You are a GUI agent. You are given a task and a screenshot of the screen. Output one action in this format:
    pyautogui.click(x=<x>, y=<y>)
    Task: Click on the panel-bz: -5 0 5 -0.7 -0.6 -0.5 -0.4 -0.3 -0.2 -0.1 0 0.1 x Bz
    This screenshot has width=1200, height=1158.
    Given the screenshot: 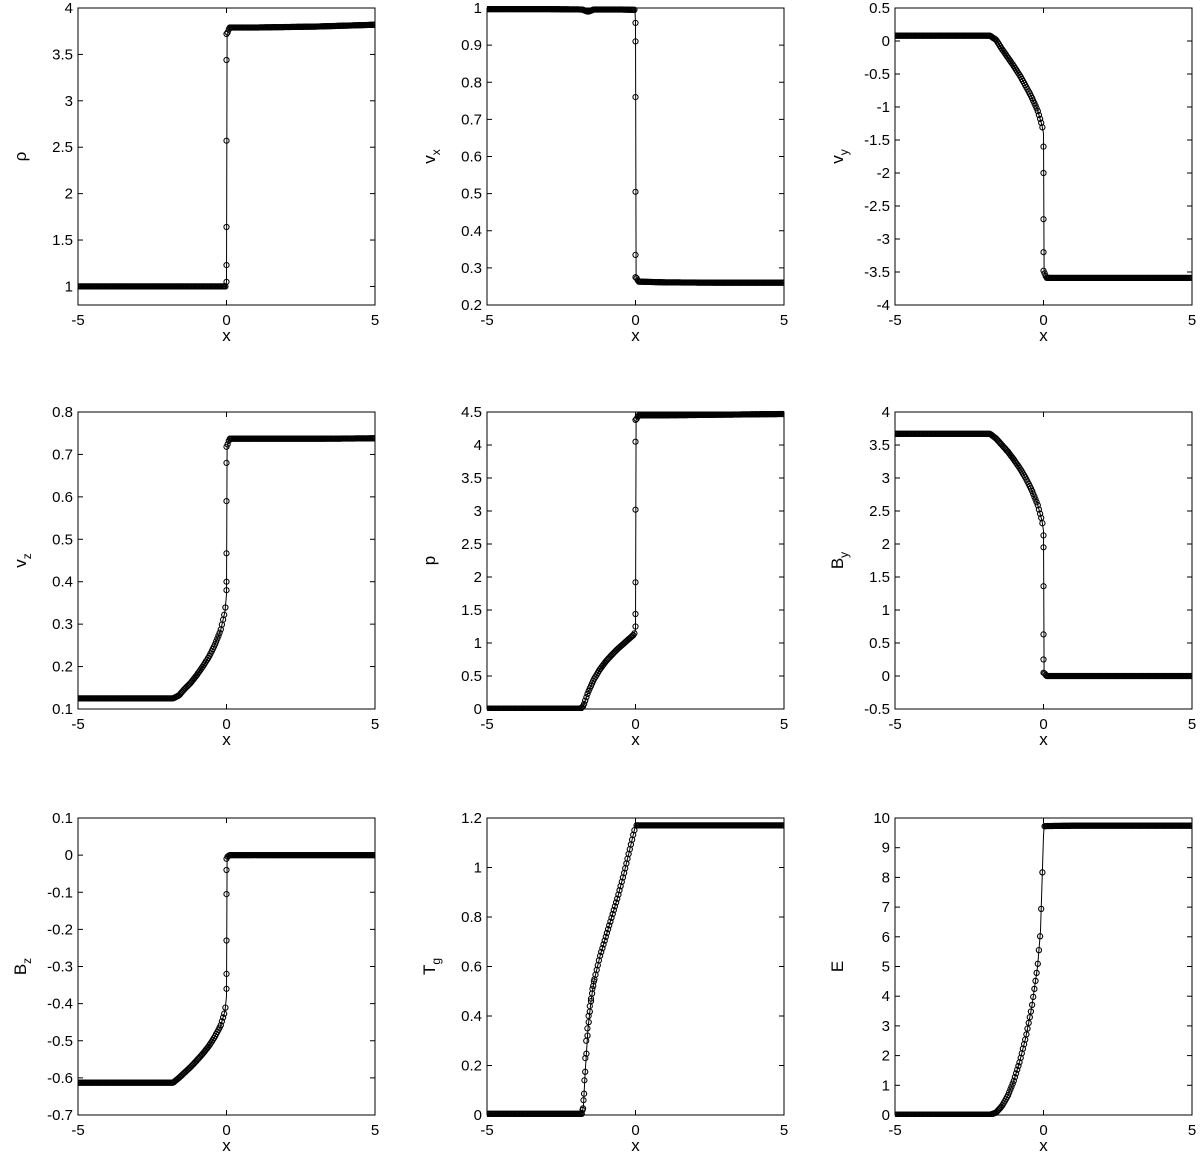 What is the action you would take?
    pyautogui.click(x=195, y=982)
    